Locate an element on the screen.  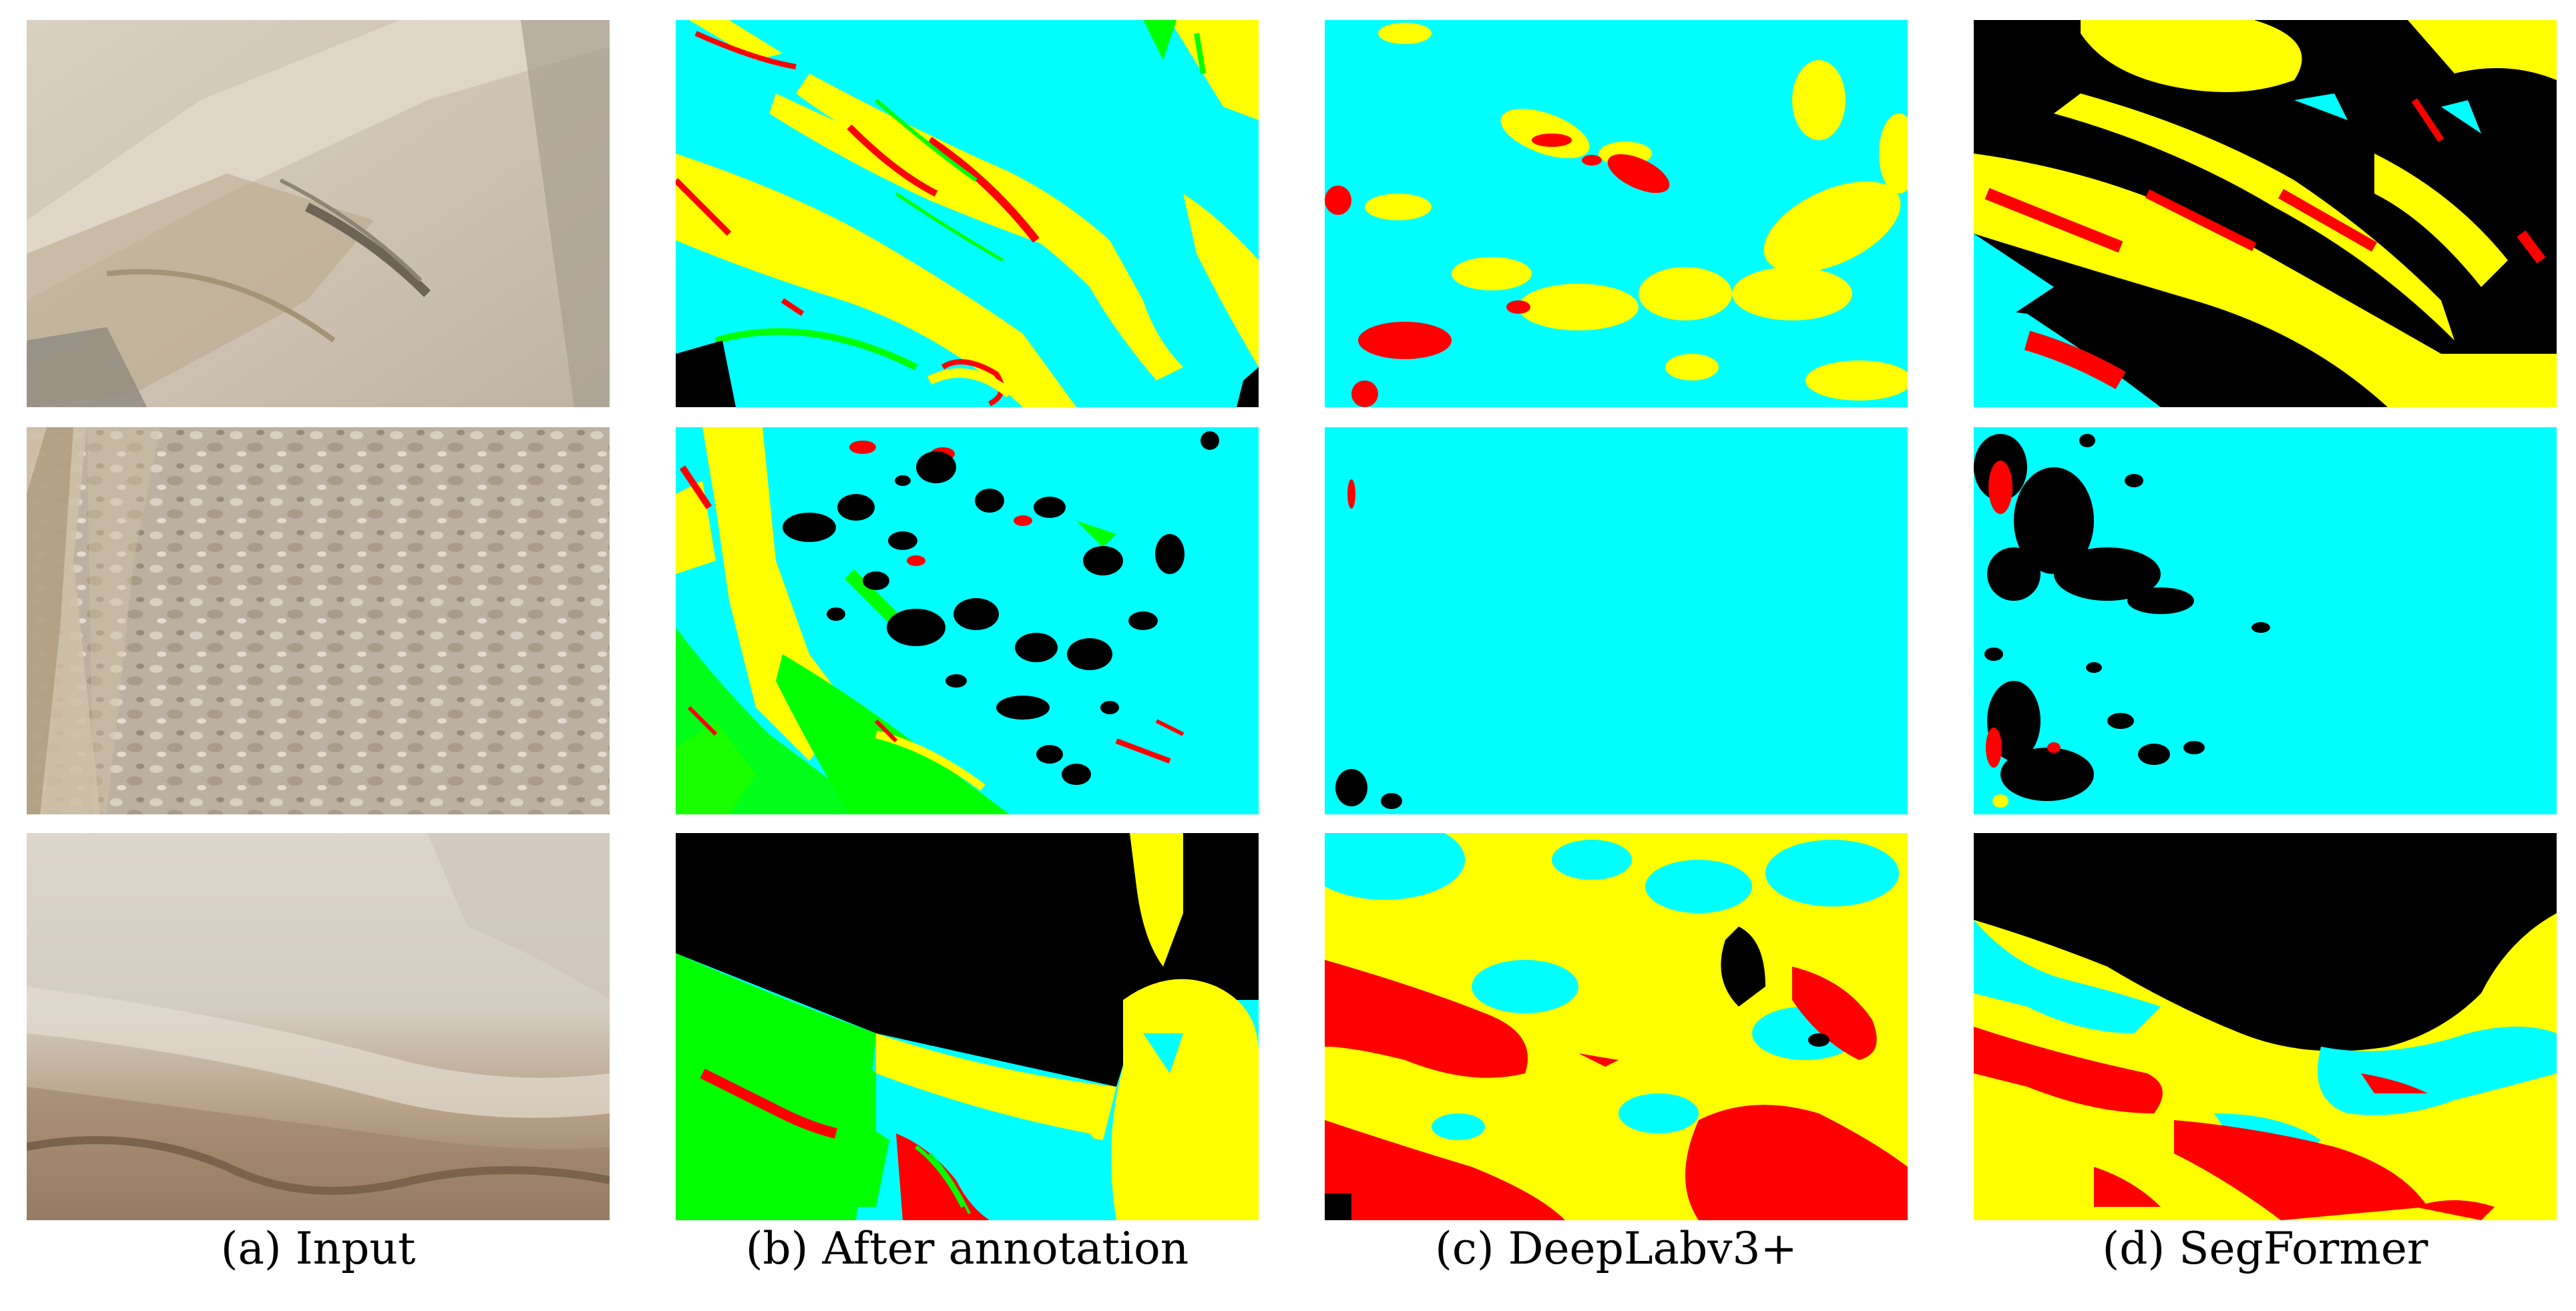
input-image-row2 is located at coordinates (318, 620).